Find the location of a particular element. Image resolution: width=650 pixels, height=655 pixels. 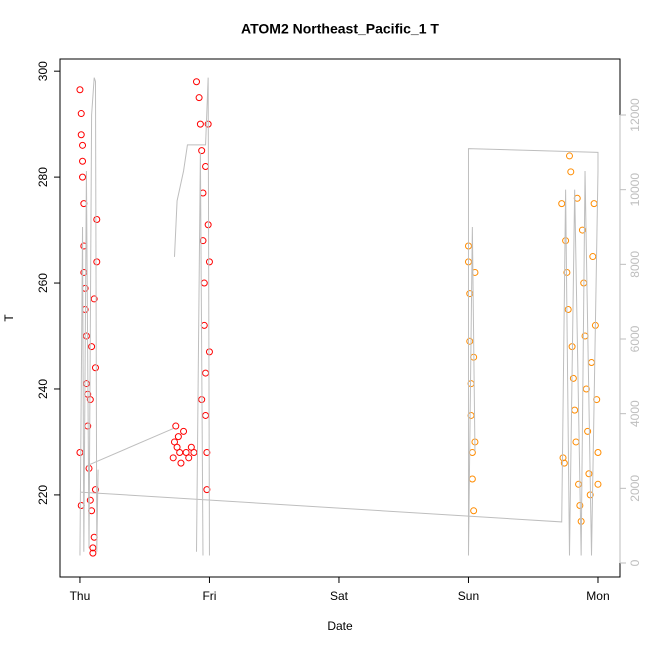

chart-title: ATOM2 Northeast_Pacific_1 T is located at coordinates (340, 29).